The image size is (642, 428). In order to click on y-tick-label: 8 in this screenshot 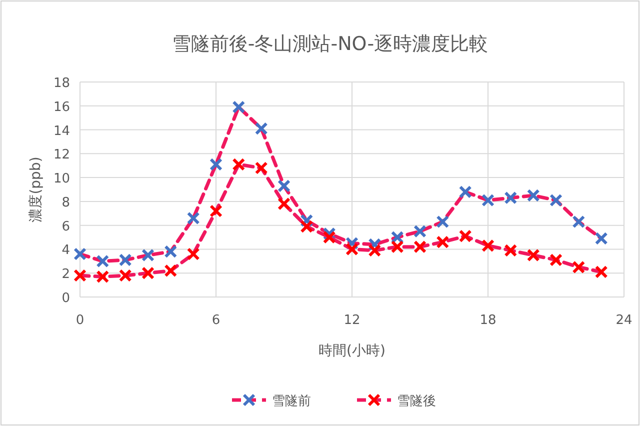, I will do `click(66, 202)`.